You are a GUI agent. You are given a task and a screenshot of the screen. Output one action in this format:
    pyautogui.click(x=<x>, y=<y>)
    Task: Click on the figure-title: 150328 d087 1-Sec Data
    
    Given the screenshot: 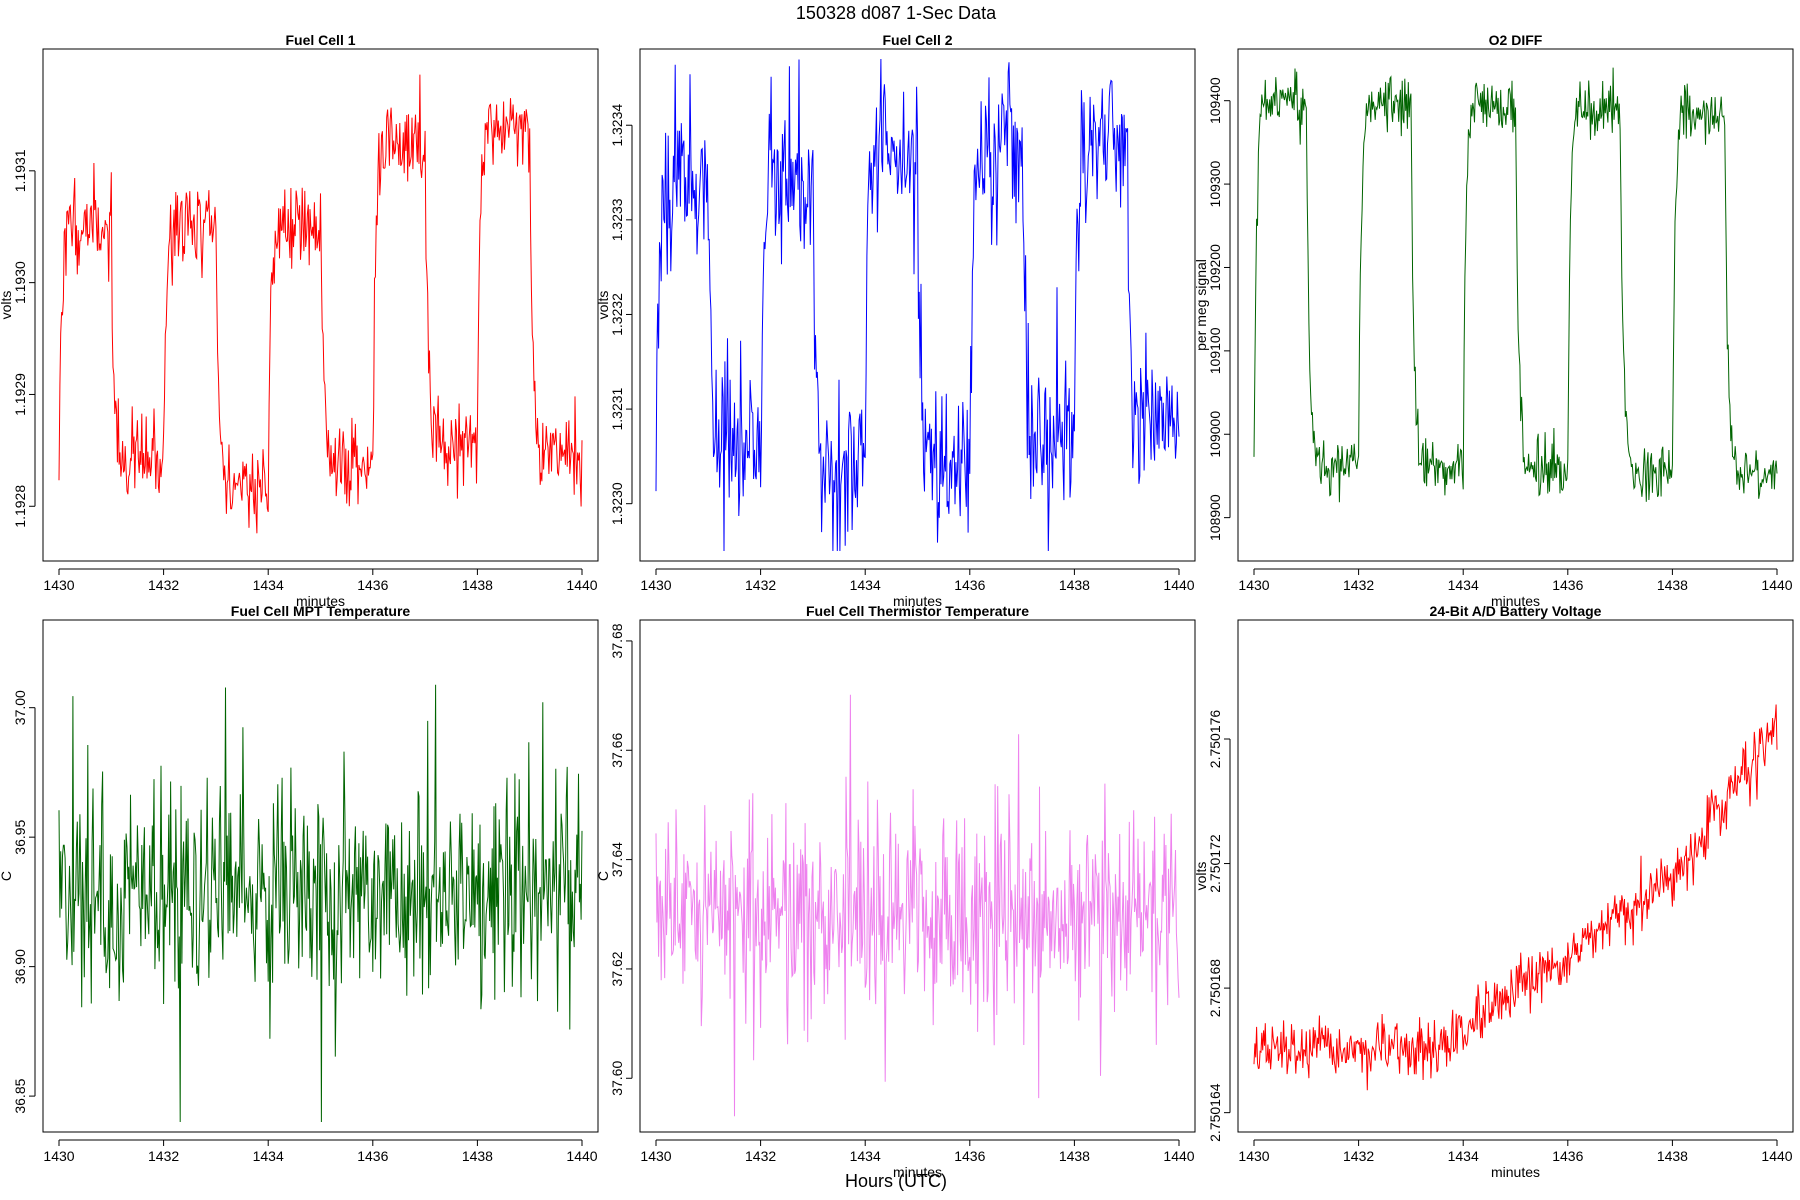 What is the action you would take?
    pyautogui.click(x=896, y=13)
    